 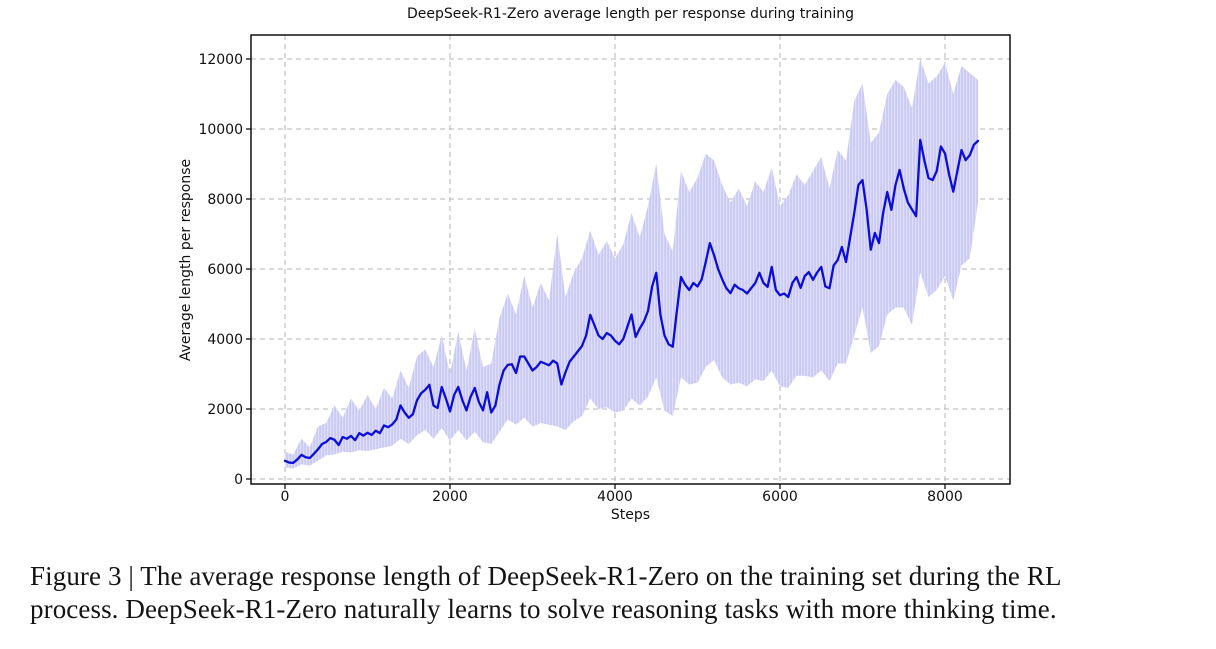 I want to click on y-tick-label: 0, so click(x=238, y=480).